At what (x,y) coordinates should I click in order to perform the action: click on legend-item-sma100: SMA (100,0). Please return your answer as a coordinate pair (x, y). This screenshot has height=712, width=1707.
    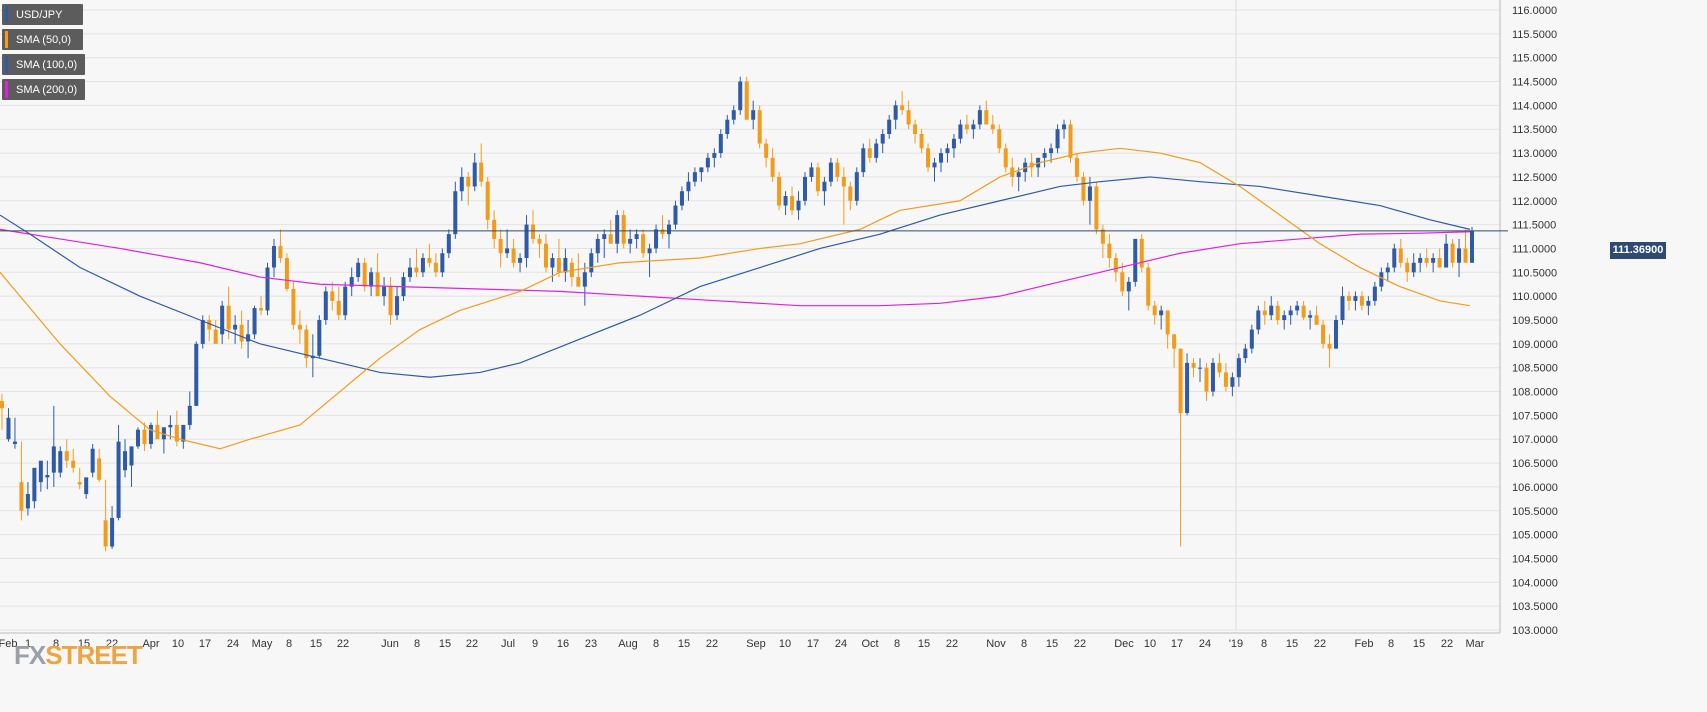
    Looking at the image, I should click on (44, 64).